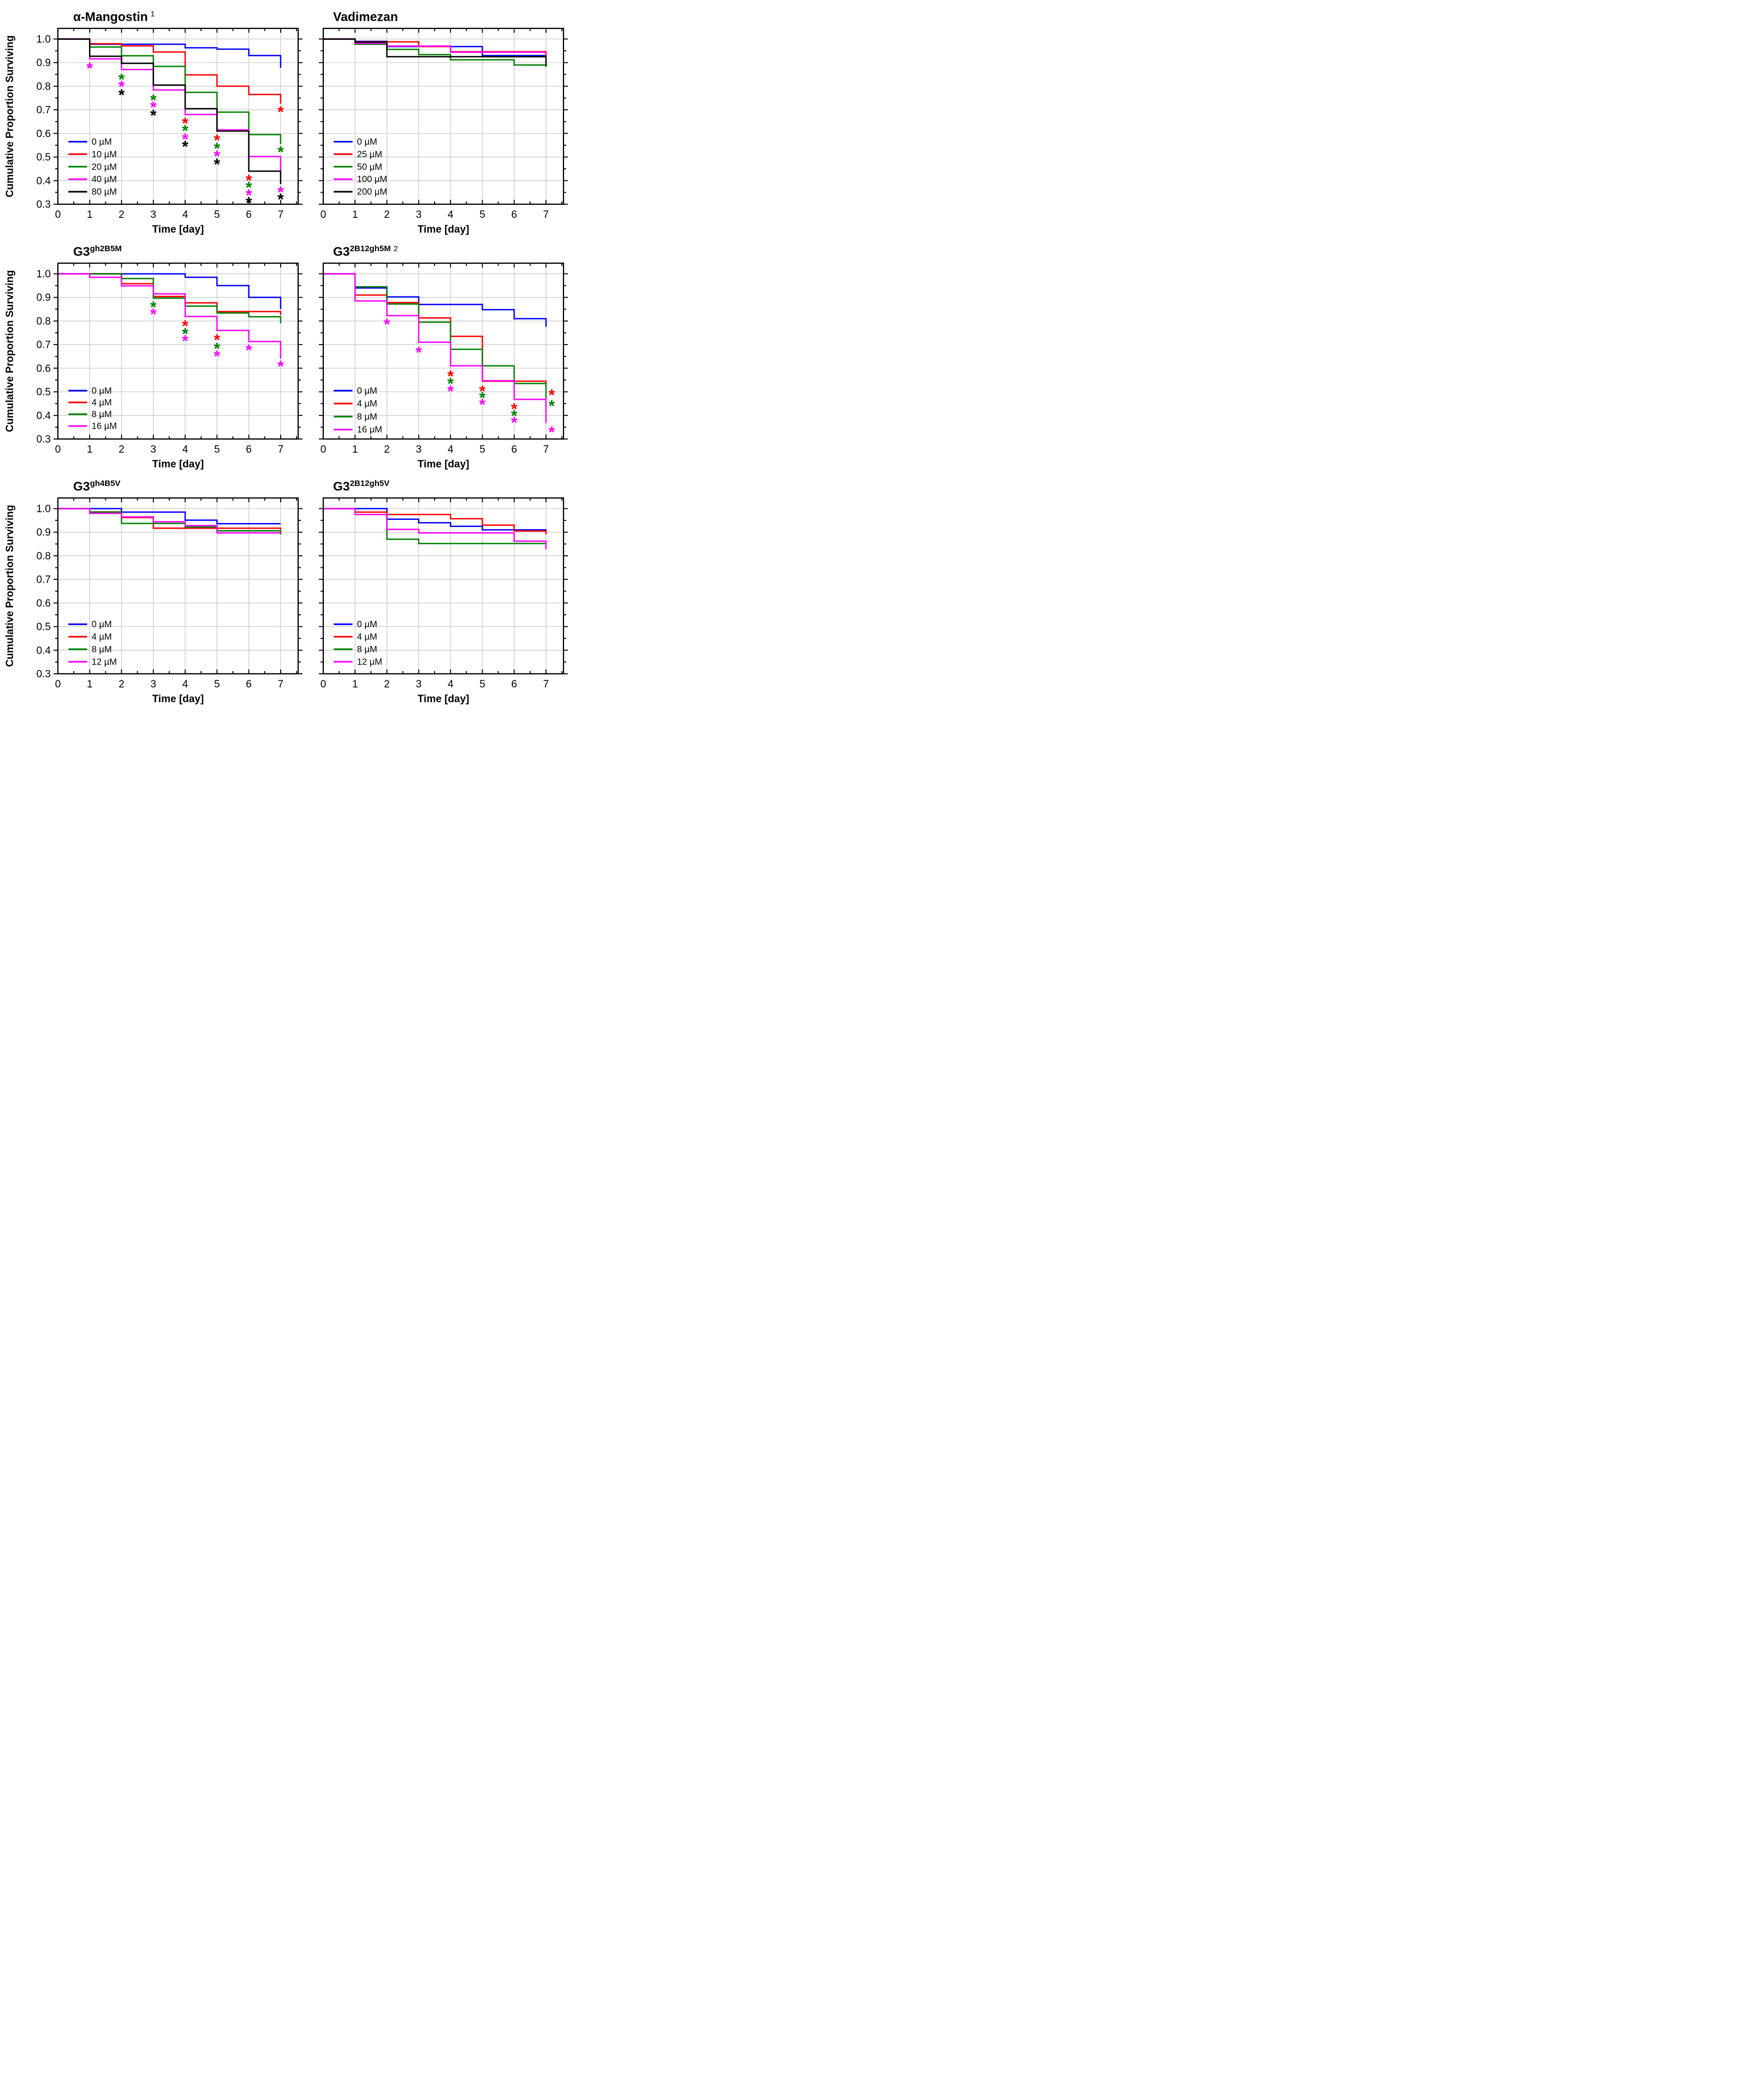 This screenshot has height=2100, width=1762. What do you see at coordinates (447, 484) in the screenshot?
I see `panel-title-g3-2b12gh5v: G32B12gh5V` at bounding box center [447, 484].